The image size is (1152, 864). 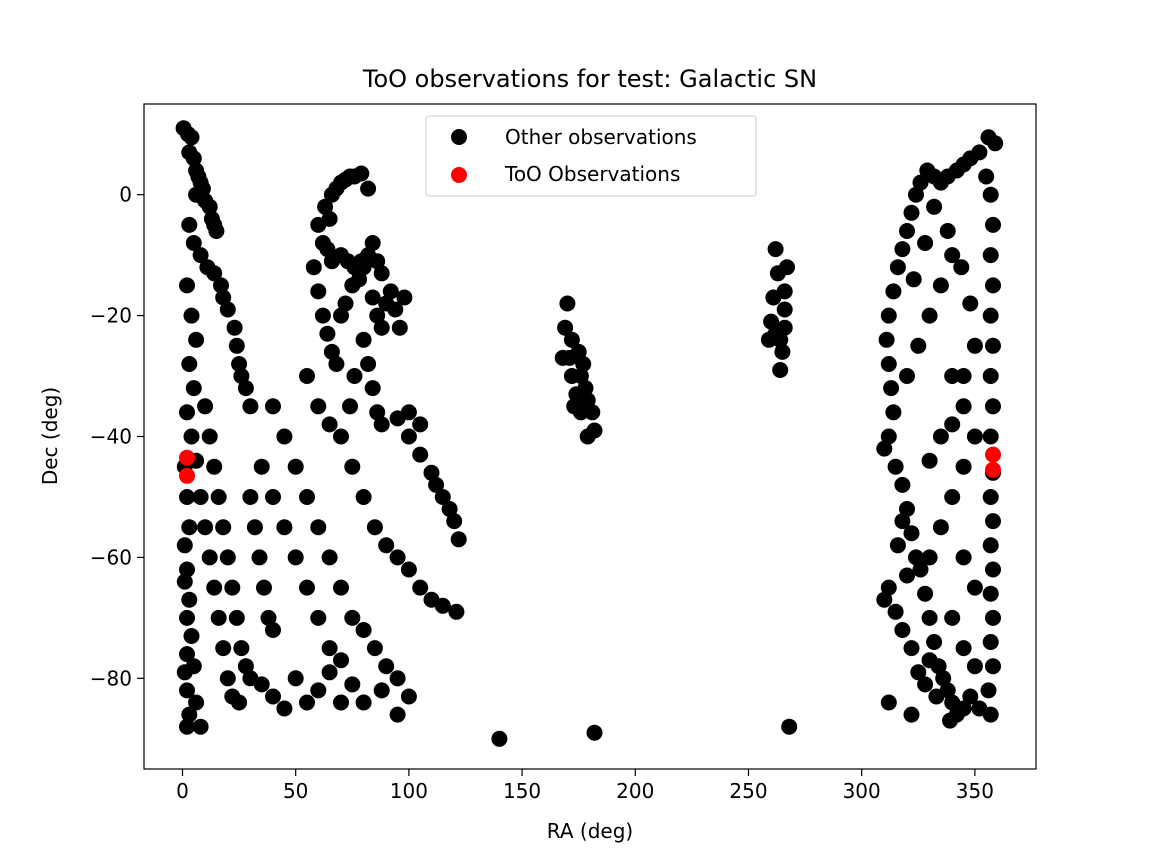 What do you see at coordinates (862, 791) in the screenshot?
I see `x-tick-label: 300` at bounding box center [862, 791].